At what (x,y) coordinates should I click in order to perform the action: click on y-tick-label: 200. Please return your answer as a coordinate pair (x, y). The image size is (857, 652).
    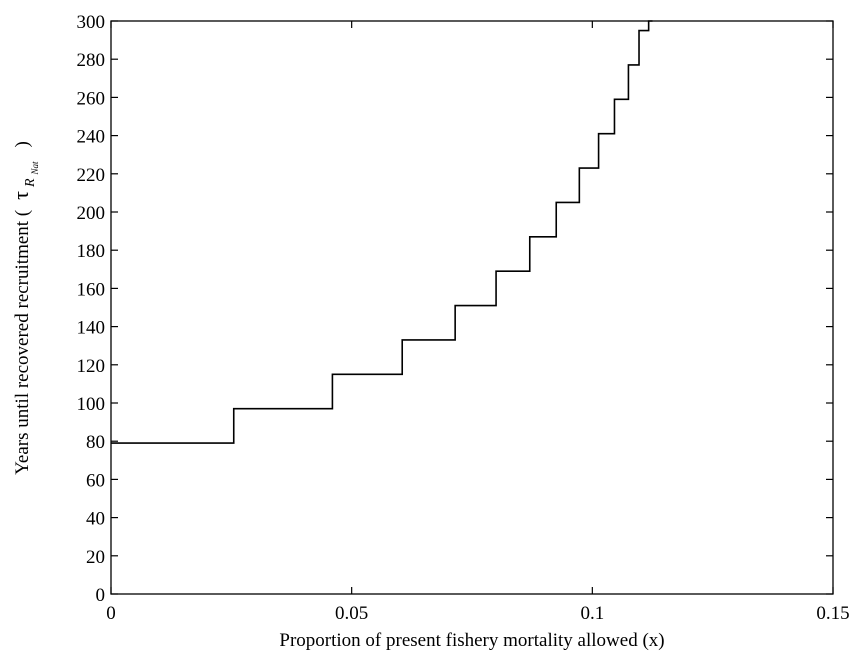
    Looking at the image, I should click on (91, 213).